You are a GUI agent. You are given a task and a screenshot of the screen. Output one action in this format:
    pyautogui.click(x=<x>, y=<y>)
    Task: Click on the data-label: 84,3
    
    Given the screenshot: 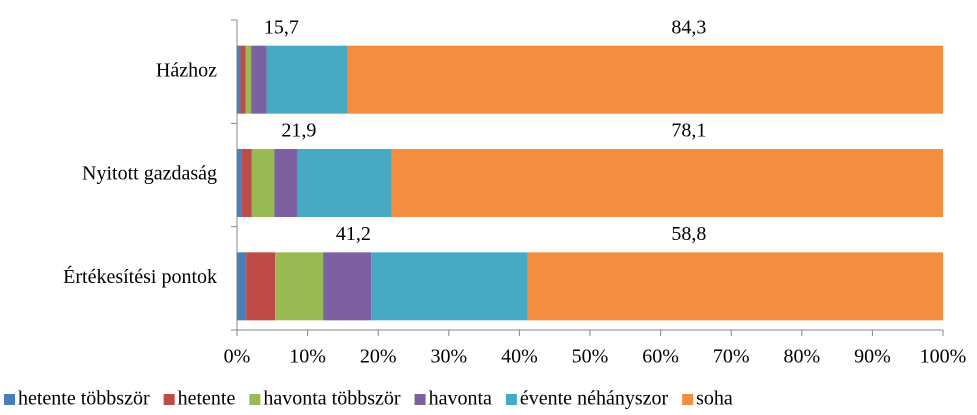 What is the action you would take?
    pyautogui.click(x=688, y=27)
    